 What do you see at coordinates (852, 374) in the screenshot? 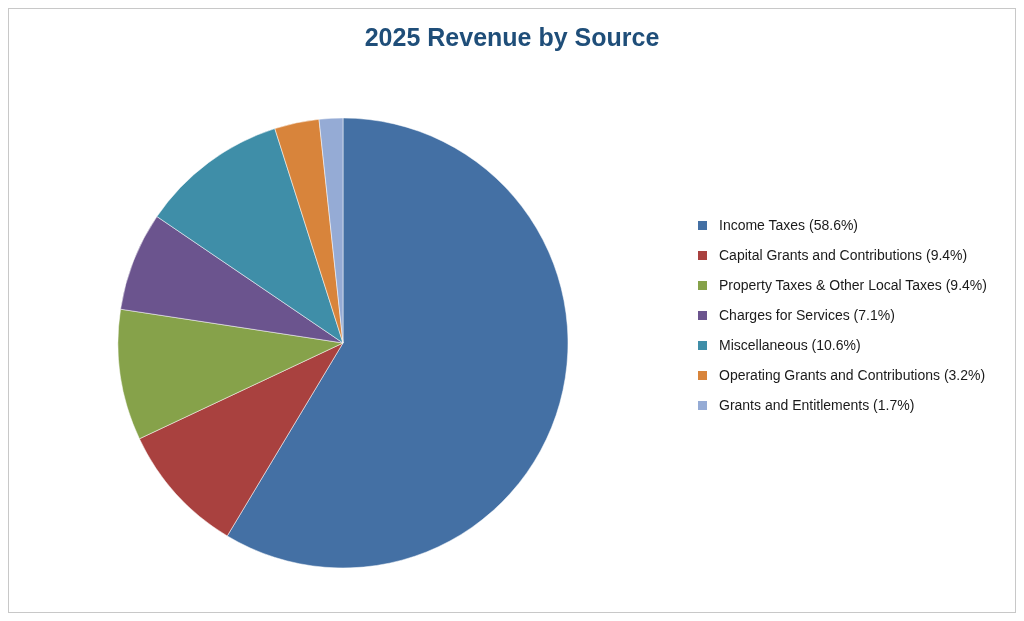
I see `legend-label: Operating Grants and Contributions (3.2%)` at bounding box center [852, 374].